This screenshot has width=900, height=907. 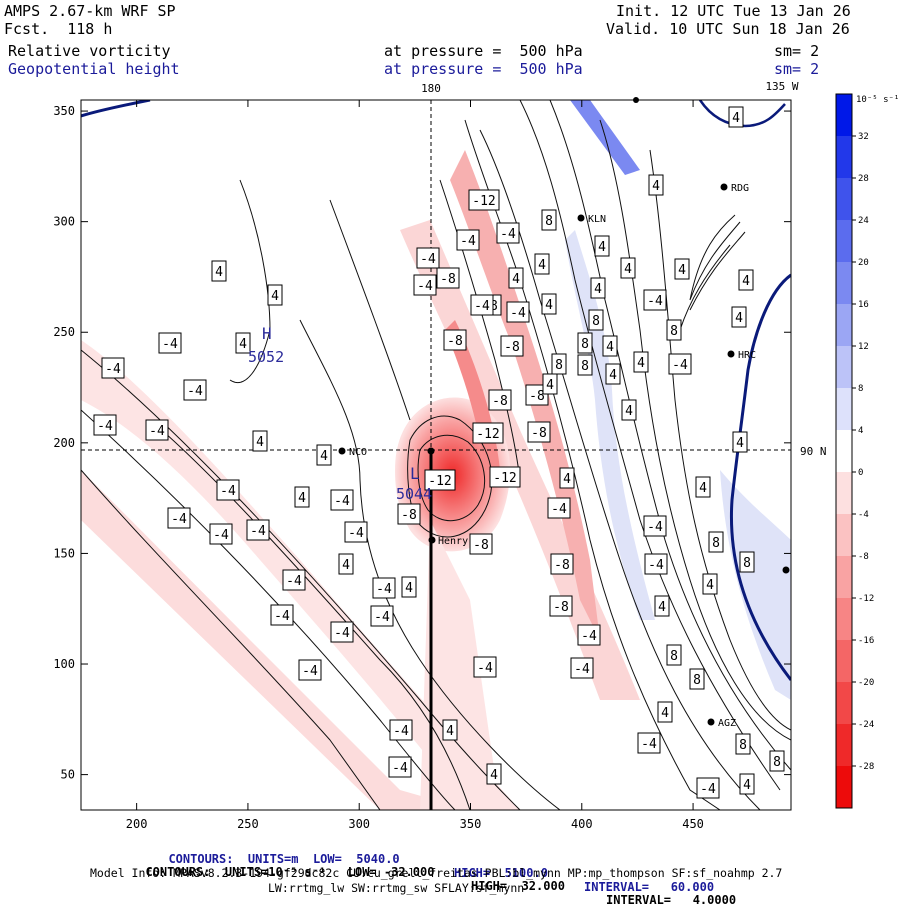 I want to click on contour-label-text: -12, so click(x=487, y=434).